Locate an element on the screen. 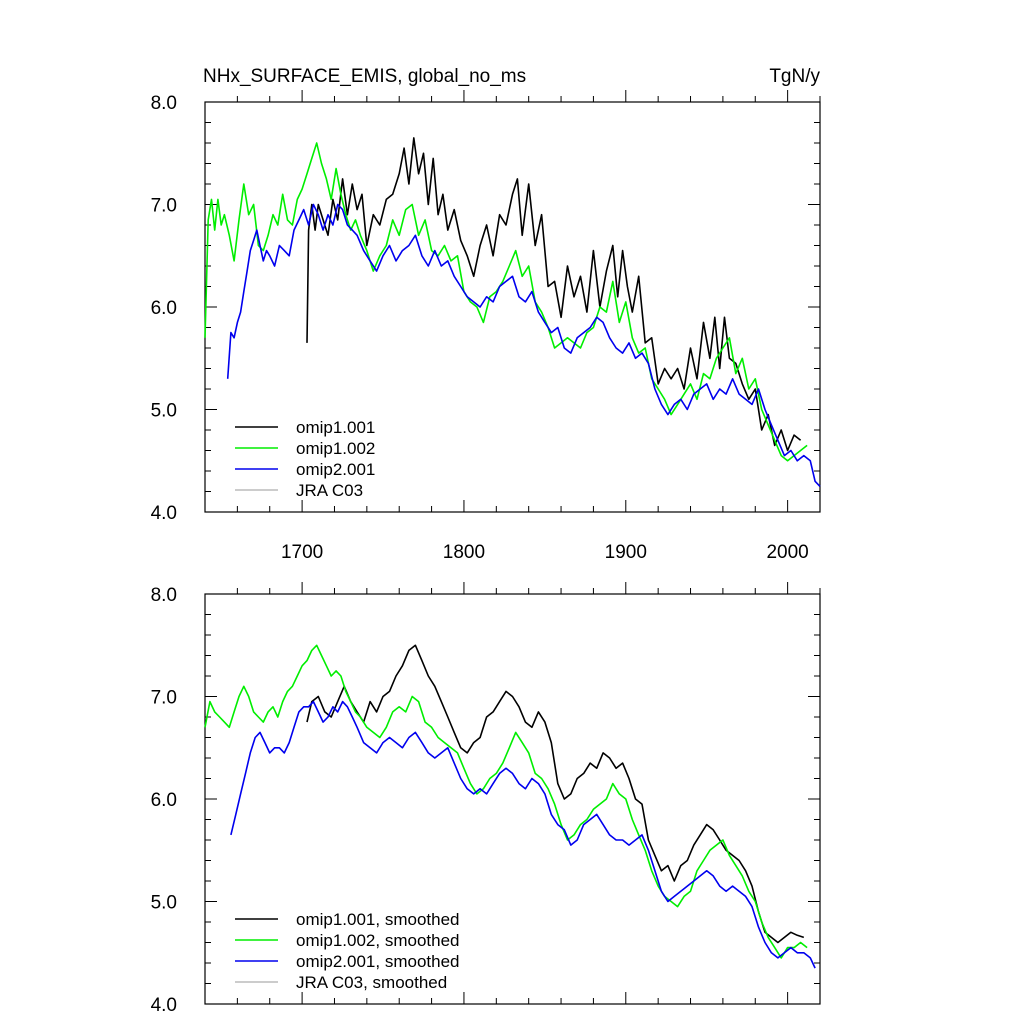 Image resolution: width=1024 pixels, height=1024 pixels. top-legend-label: omip1.001 is located at coordinates (335, 427).